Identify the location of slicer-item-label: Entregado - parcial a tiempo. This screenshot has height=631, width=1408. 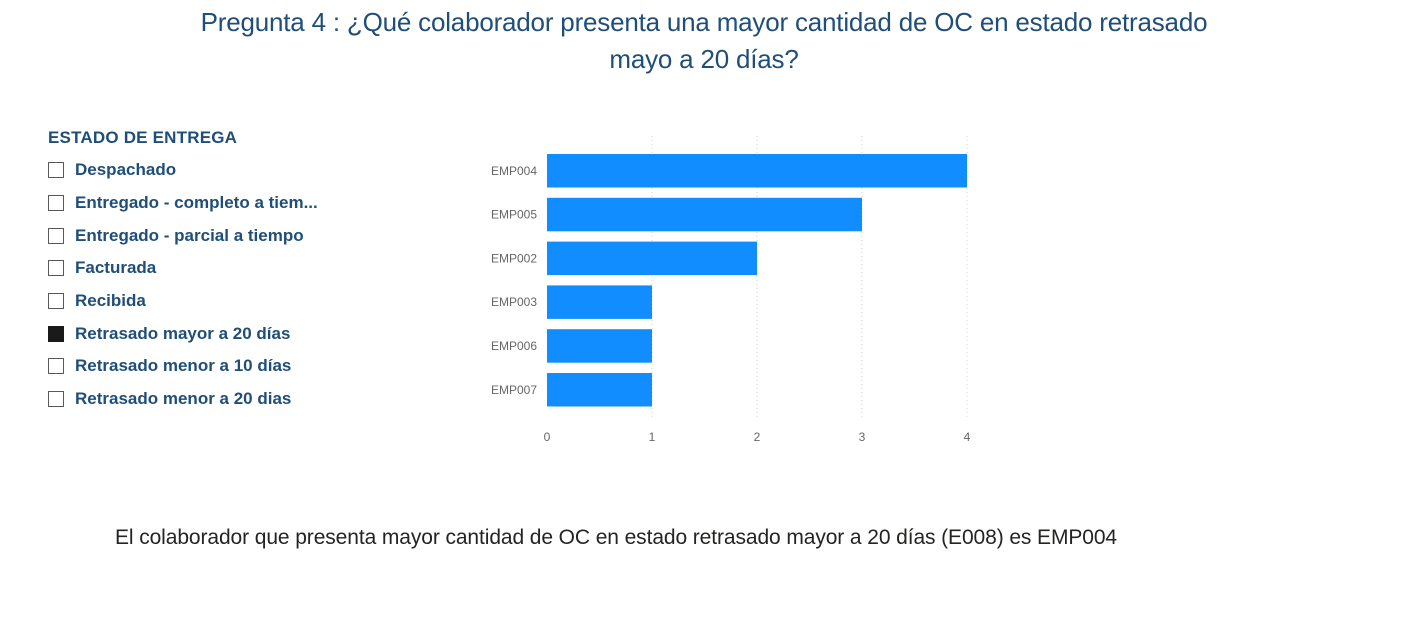
(189, 235).